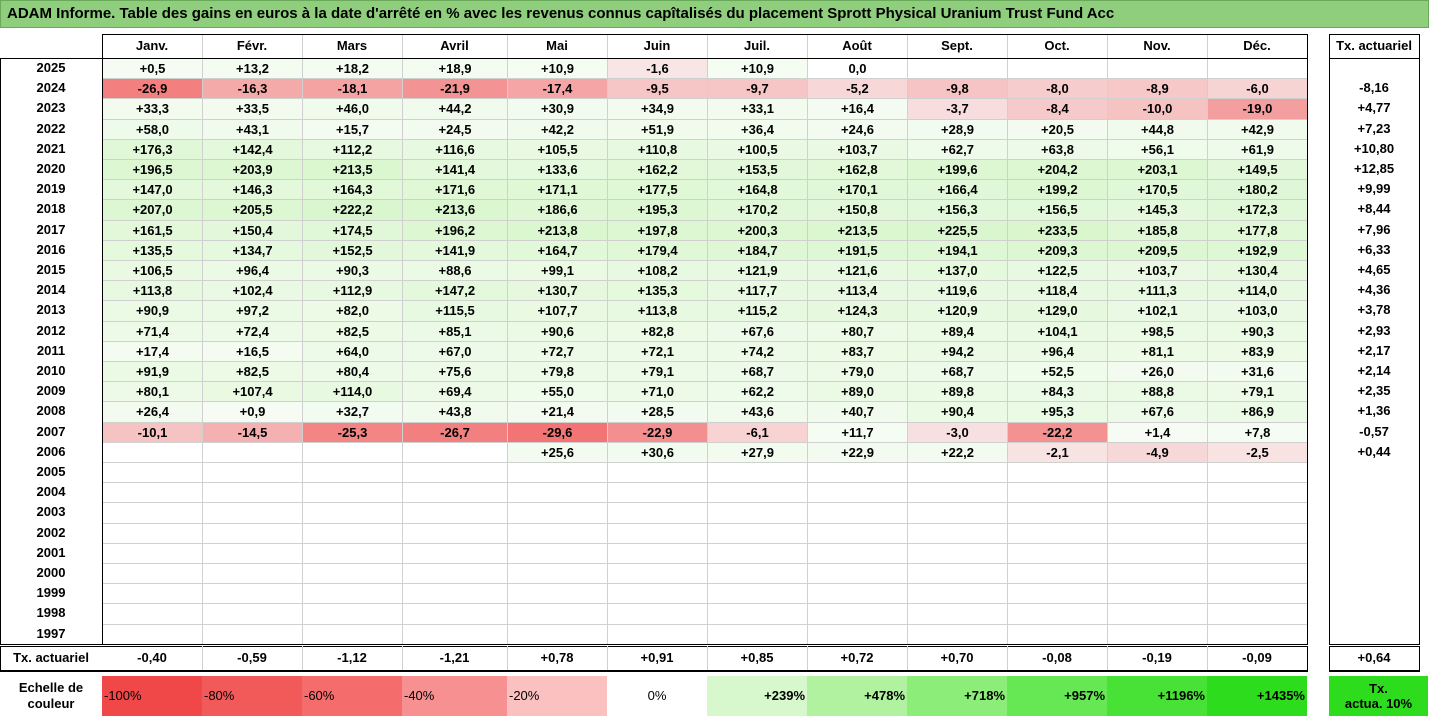 The image size is (1431, 718). What do you see at coordinates (455, 109) in the screenshot?
I see `table-cell: +44,2` at bounding box center [455, 109].